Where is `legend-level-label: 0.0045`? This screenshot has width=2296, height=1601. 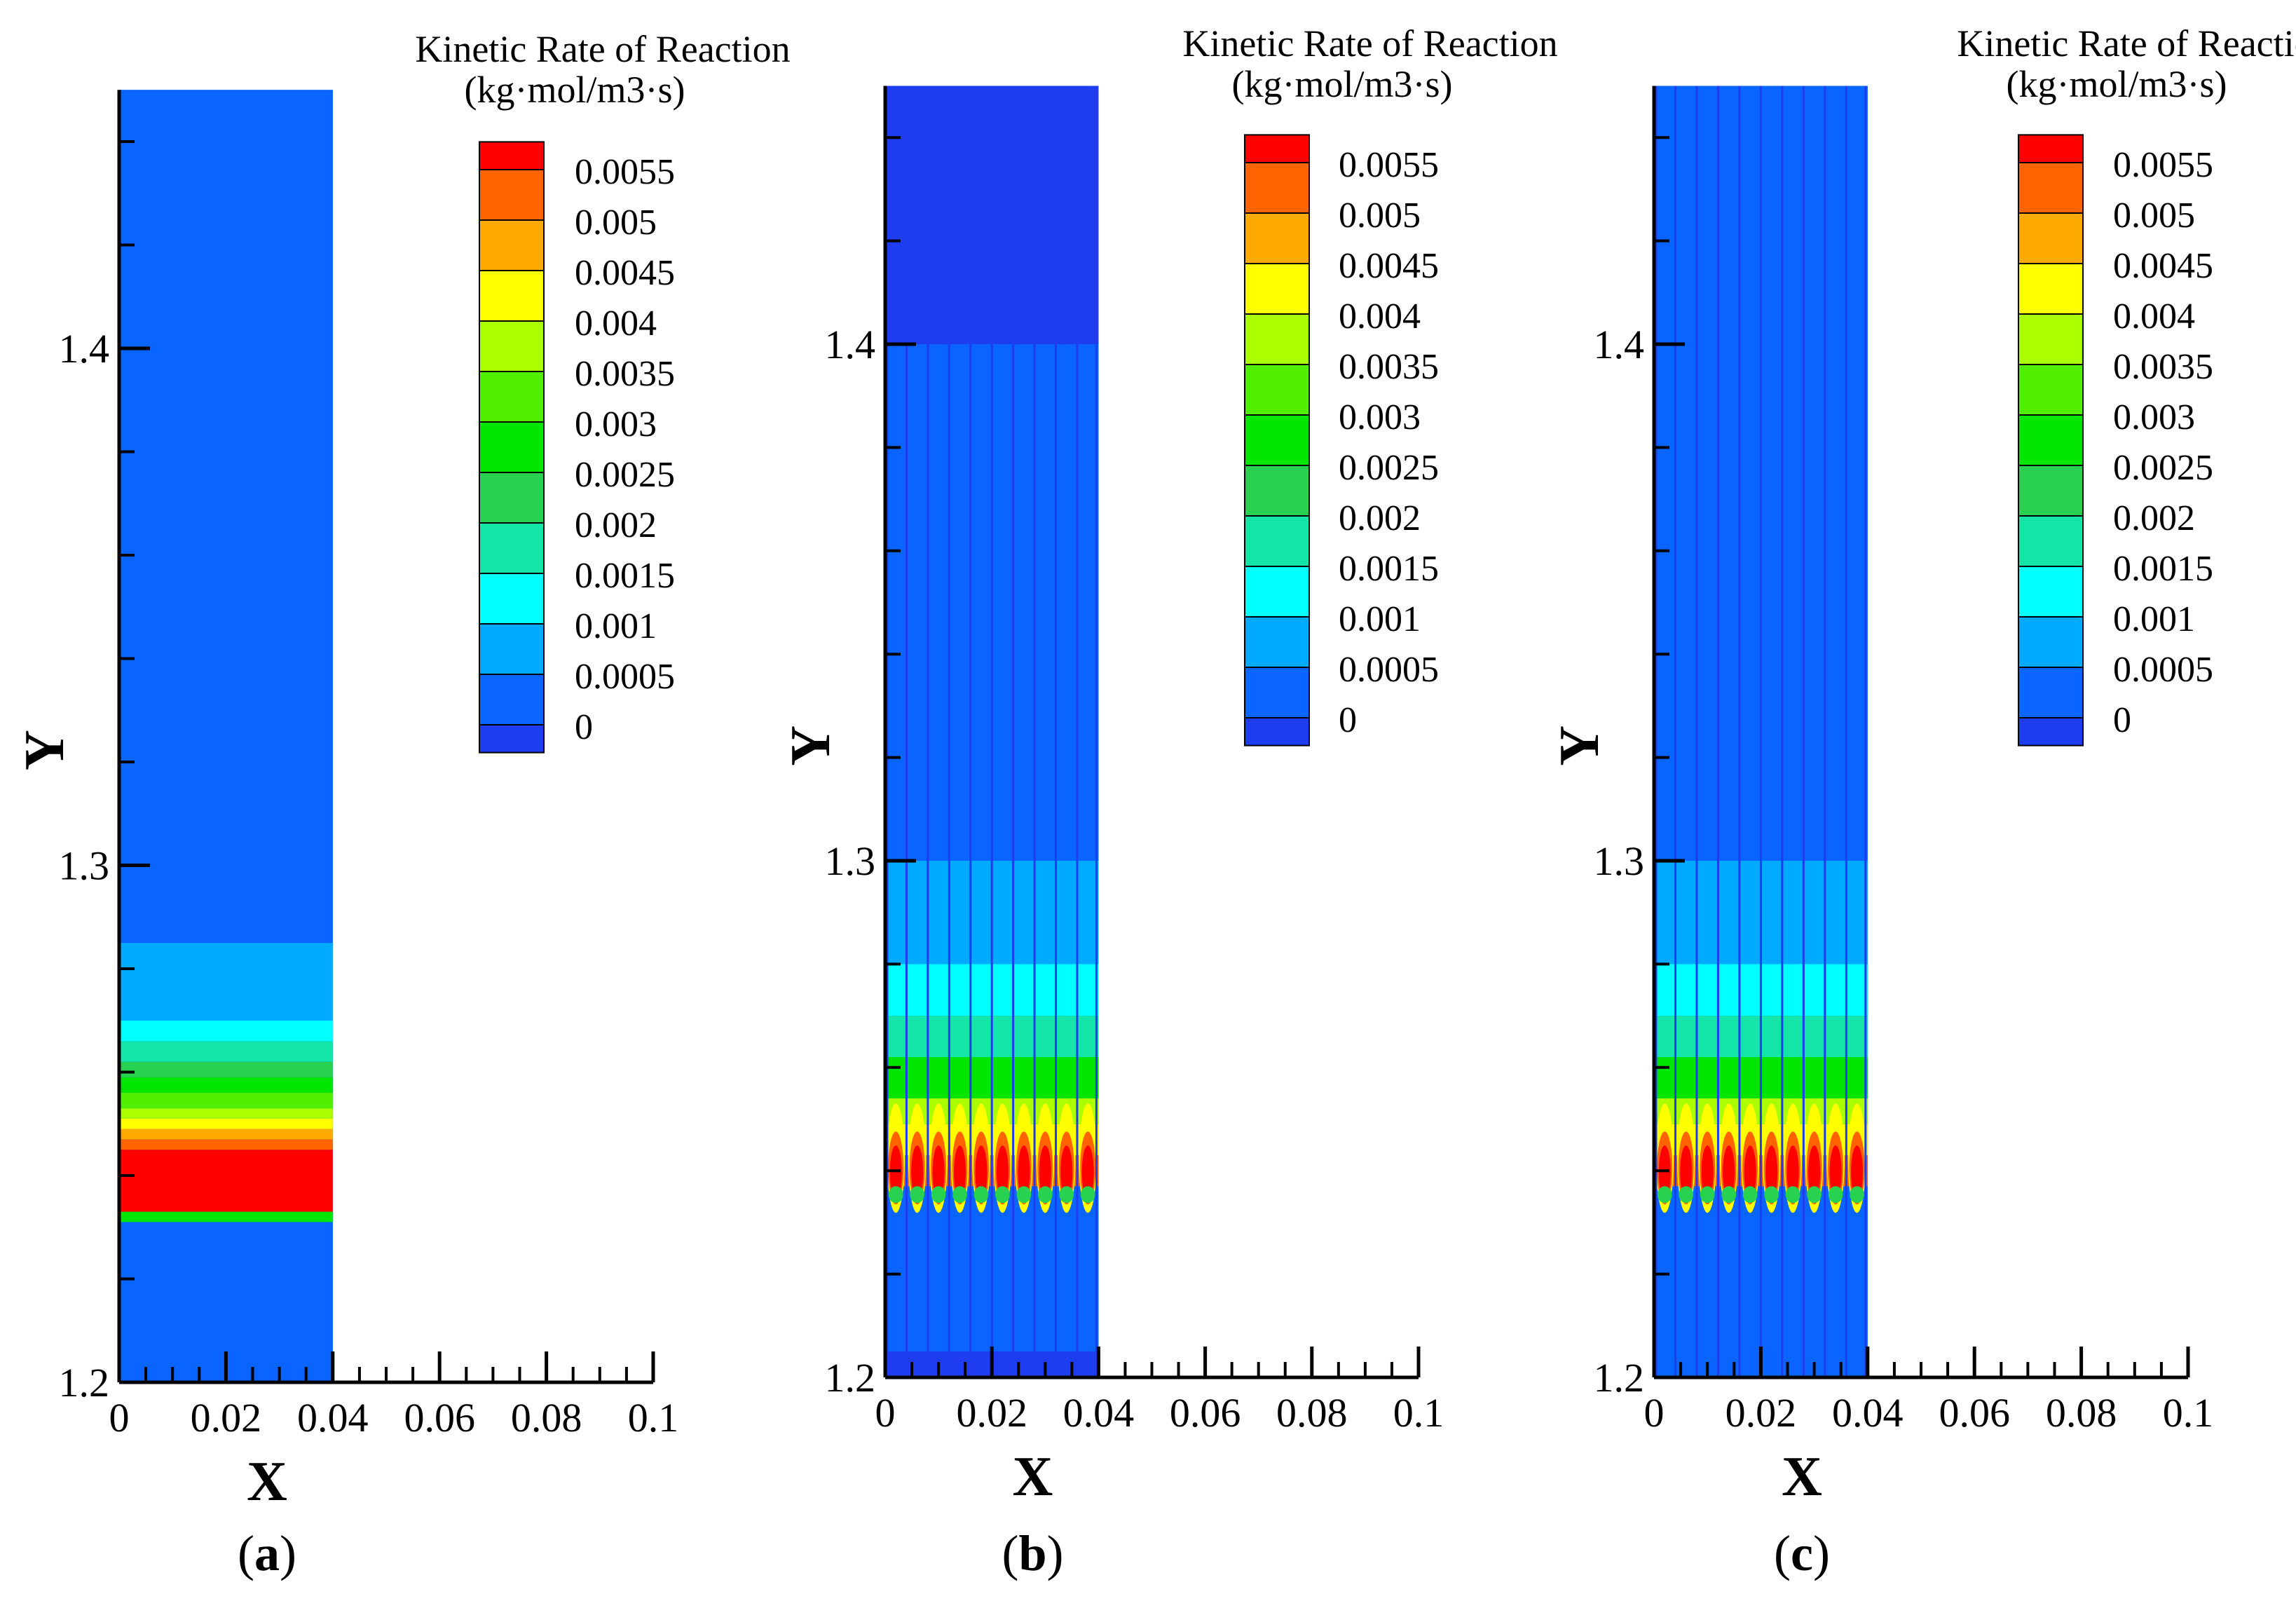 legend-level-label: 0.0045 is located at coordinates (1389, 266).